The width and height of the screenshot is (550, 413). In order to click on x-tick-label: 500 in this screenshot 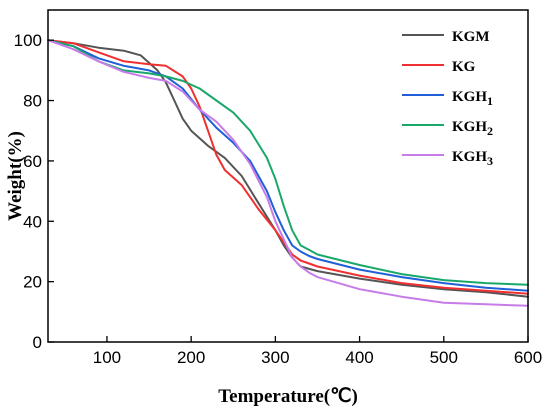, I will do `click(444, 357)`.